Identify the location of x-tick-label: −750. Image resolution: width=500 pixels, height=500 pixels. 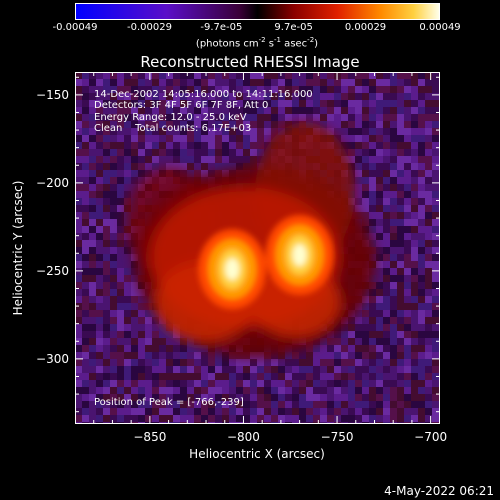
(337, 437).